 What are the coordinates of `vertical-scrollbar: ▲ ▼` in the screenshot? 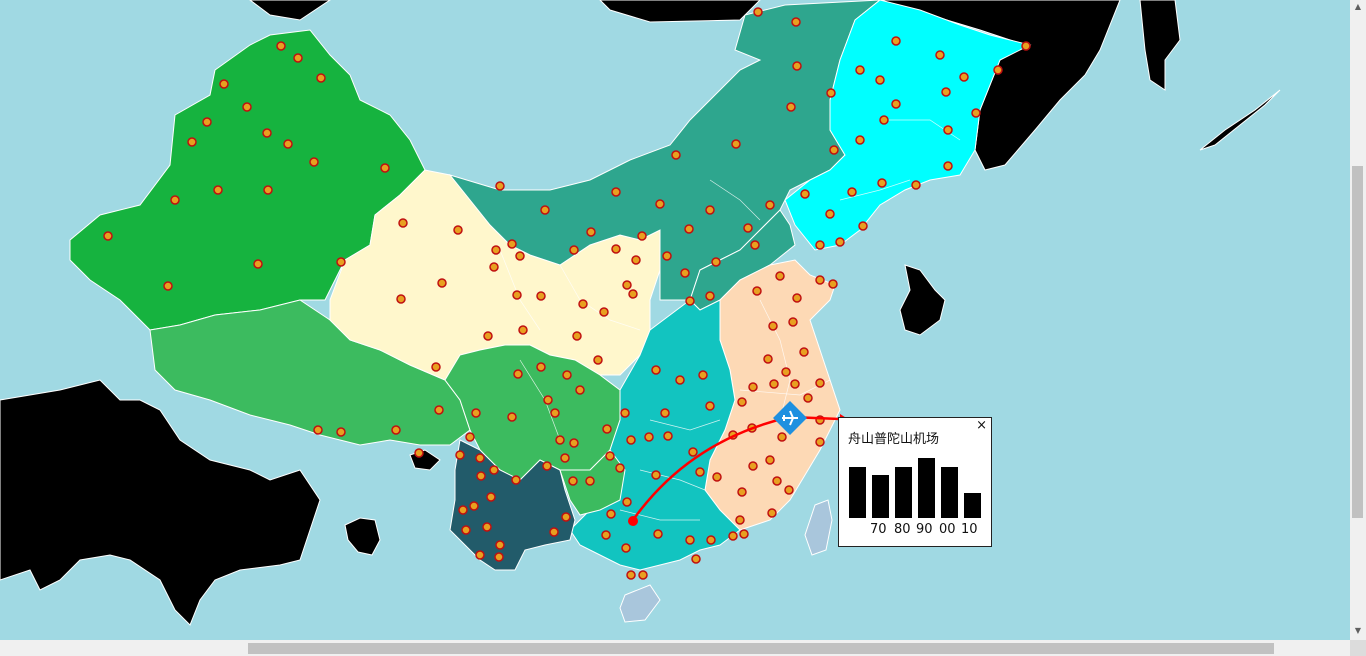 It's located at (1358, 320).